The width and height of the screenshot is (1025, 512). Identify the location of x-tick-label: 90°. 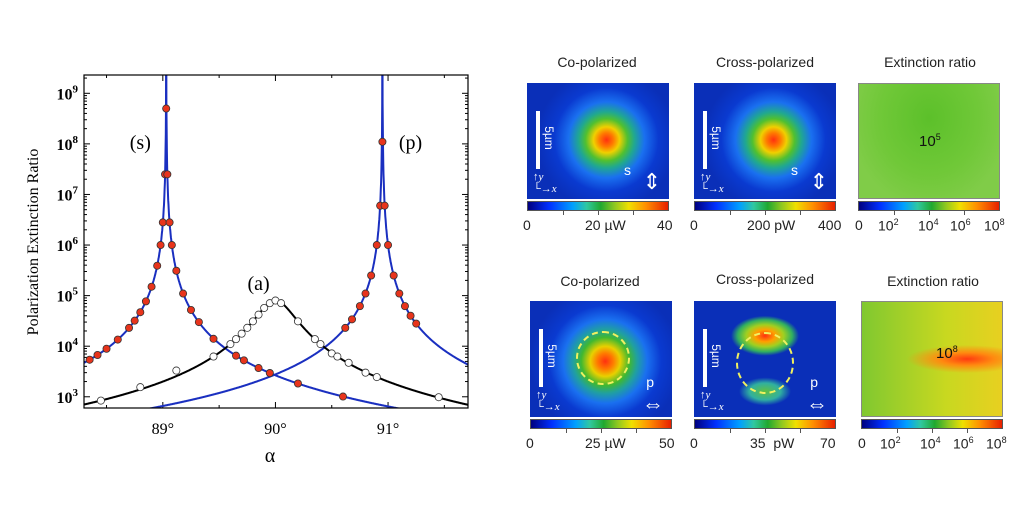
(275, 429).